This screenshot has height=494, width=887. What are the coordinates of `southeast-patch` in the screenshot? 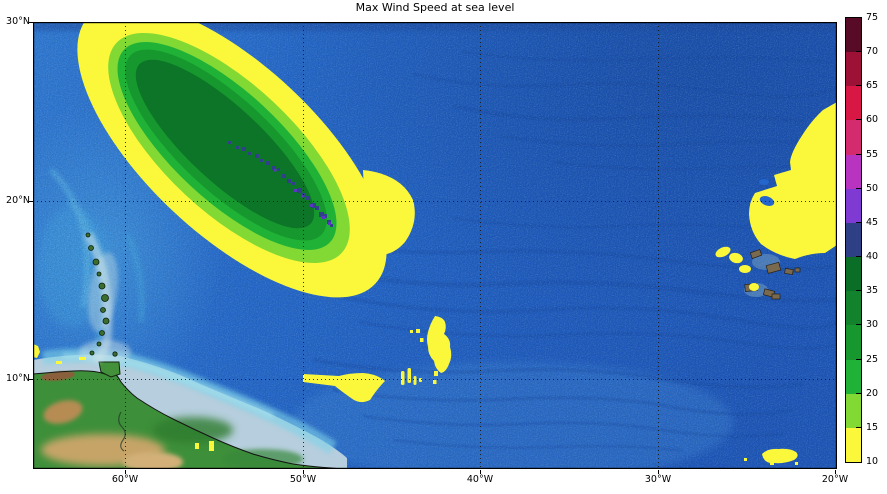 It's located at (780, 456).